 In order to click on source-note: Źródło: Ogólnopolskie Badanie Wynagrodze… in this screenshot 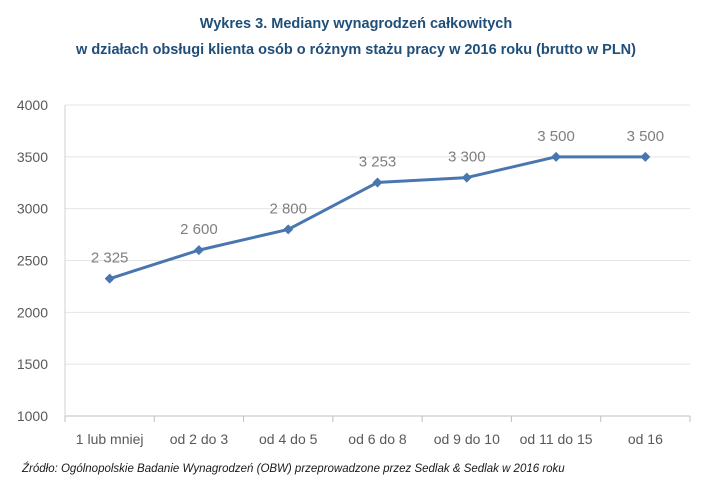, I will do `click(293, 469)`.